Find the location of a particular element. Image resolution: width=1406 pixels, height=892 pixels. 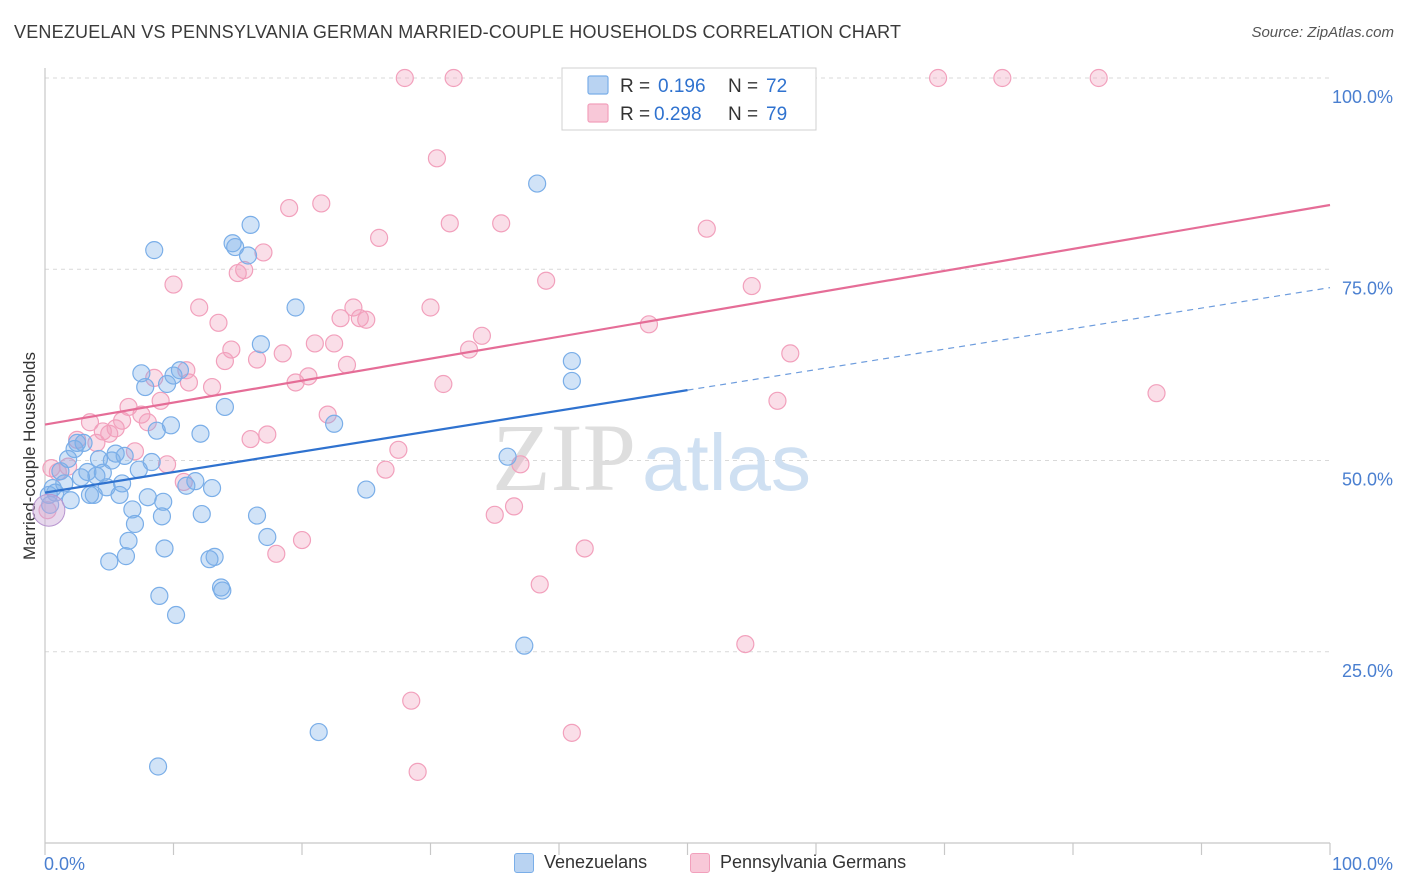

stats-swatch-blue is located at coordinates (598, 85).